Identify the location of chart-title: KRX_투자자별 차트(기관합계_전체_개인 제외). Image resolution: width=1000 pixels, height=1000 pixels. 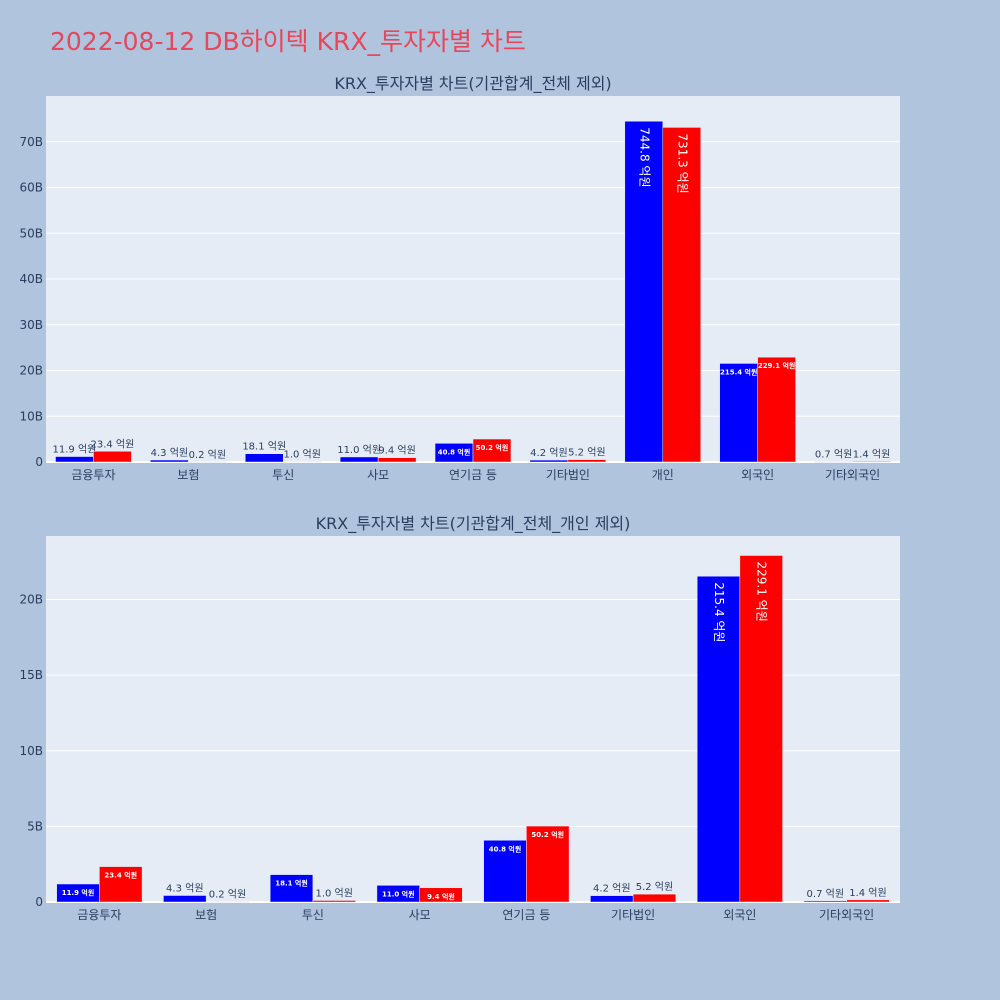
(473, 524).